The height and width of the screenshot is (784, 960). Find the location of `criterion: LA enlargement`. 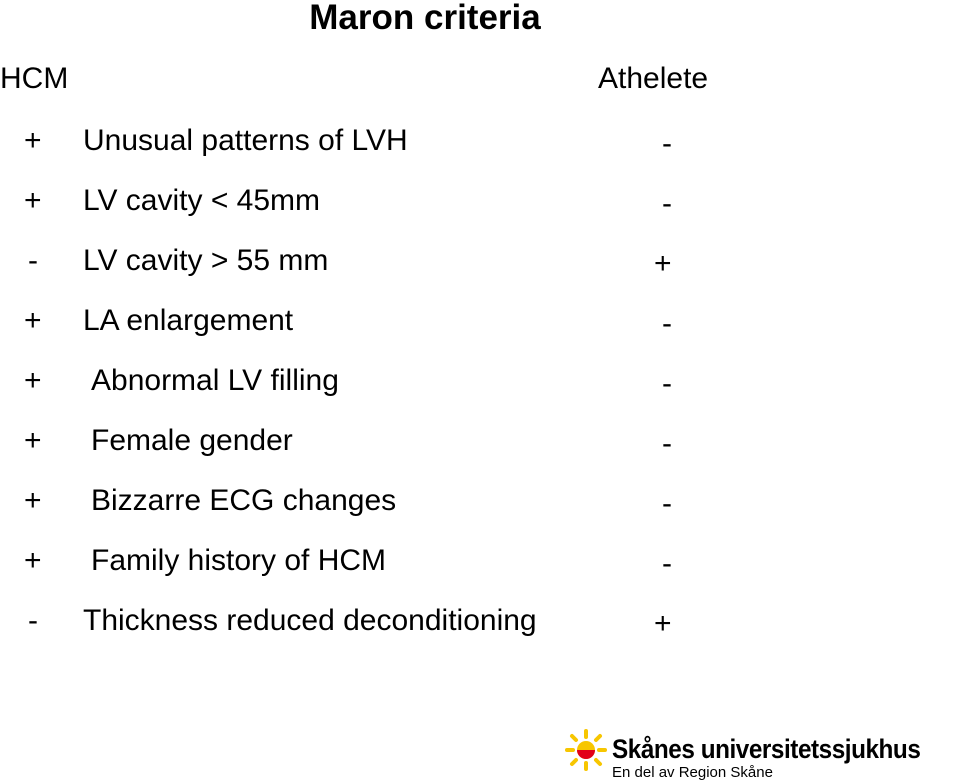

criterion: LA enlargement is located at coordinates (188, 320).